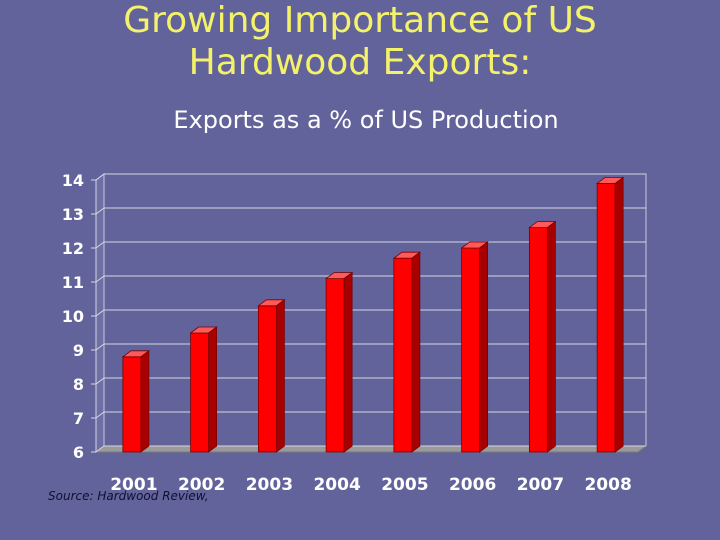  What do you see at coordinates (366, 120) in the screenshot?
I see `chart-subtitle: Exports as a % of US Production` at bounding box center [366, 120].